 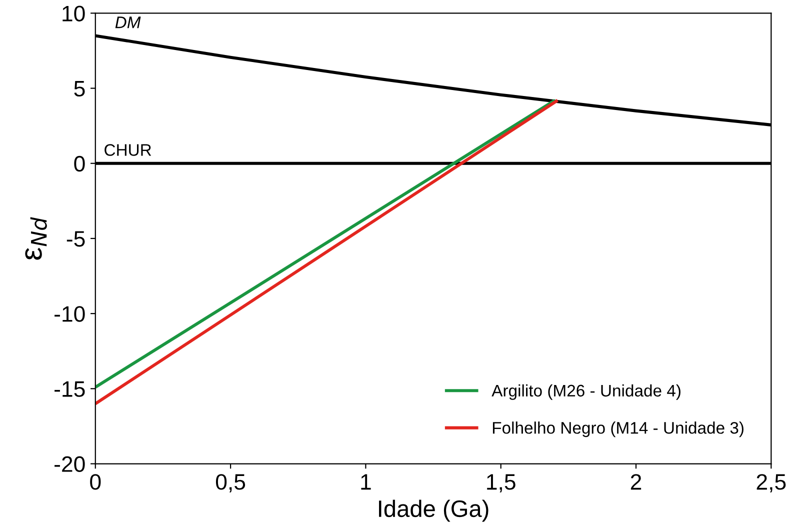 What do you see at coordinates (366, 482) in the screenshot?
I see `x-tick-label: 1` at bounding box center [366, 482].